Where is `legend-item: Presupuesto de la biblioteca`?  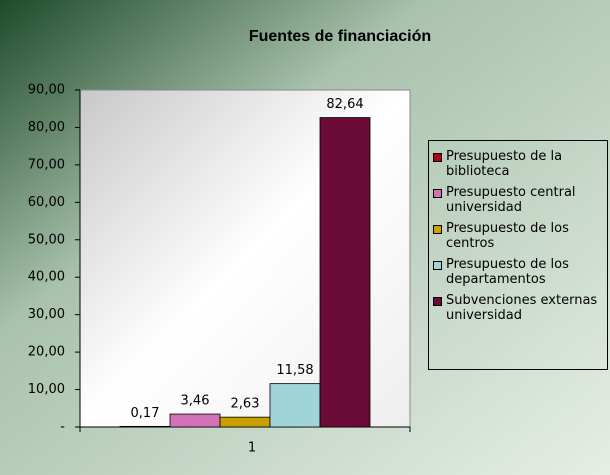
legend-item: Presupuesto de la biblioteca is located at coordinates (520, 164).